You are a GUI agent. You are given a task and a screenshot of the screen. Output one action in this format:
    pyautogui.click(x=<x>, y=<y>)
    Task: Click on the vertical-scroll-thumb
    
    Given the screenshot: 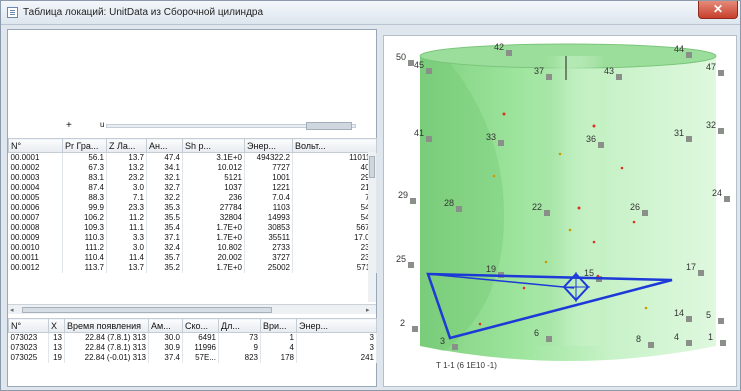 What is the action you would take?
    pyautogui.click(x=372, y=167)
    